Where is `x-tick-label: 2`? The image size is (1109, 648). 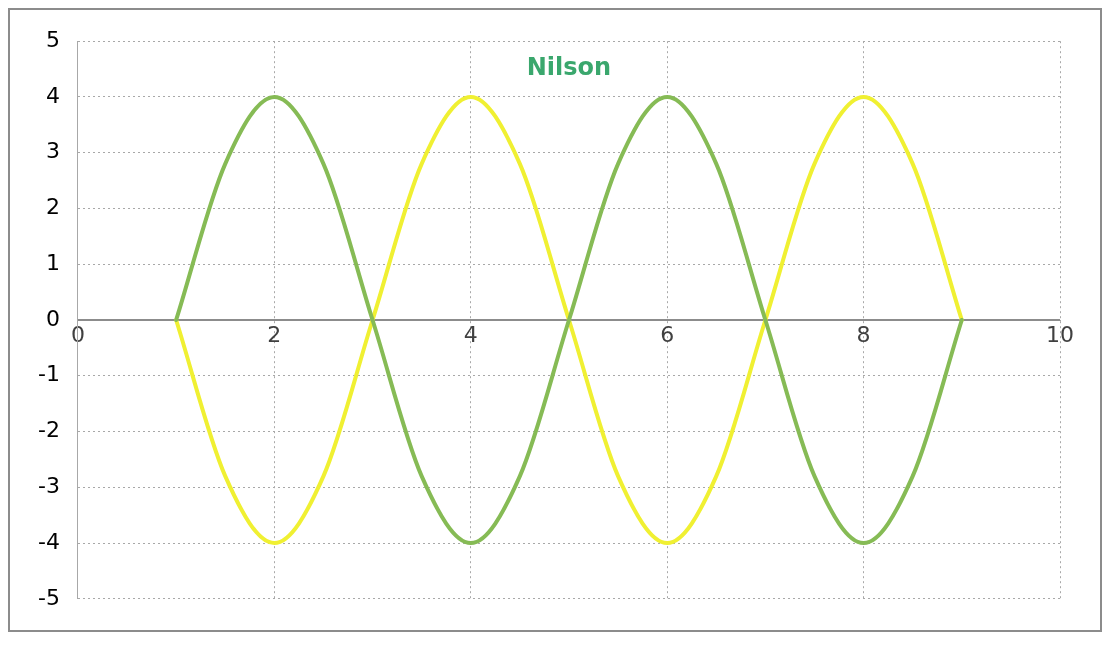
x-tick-label: 2 is located at coordinates (274, 334).